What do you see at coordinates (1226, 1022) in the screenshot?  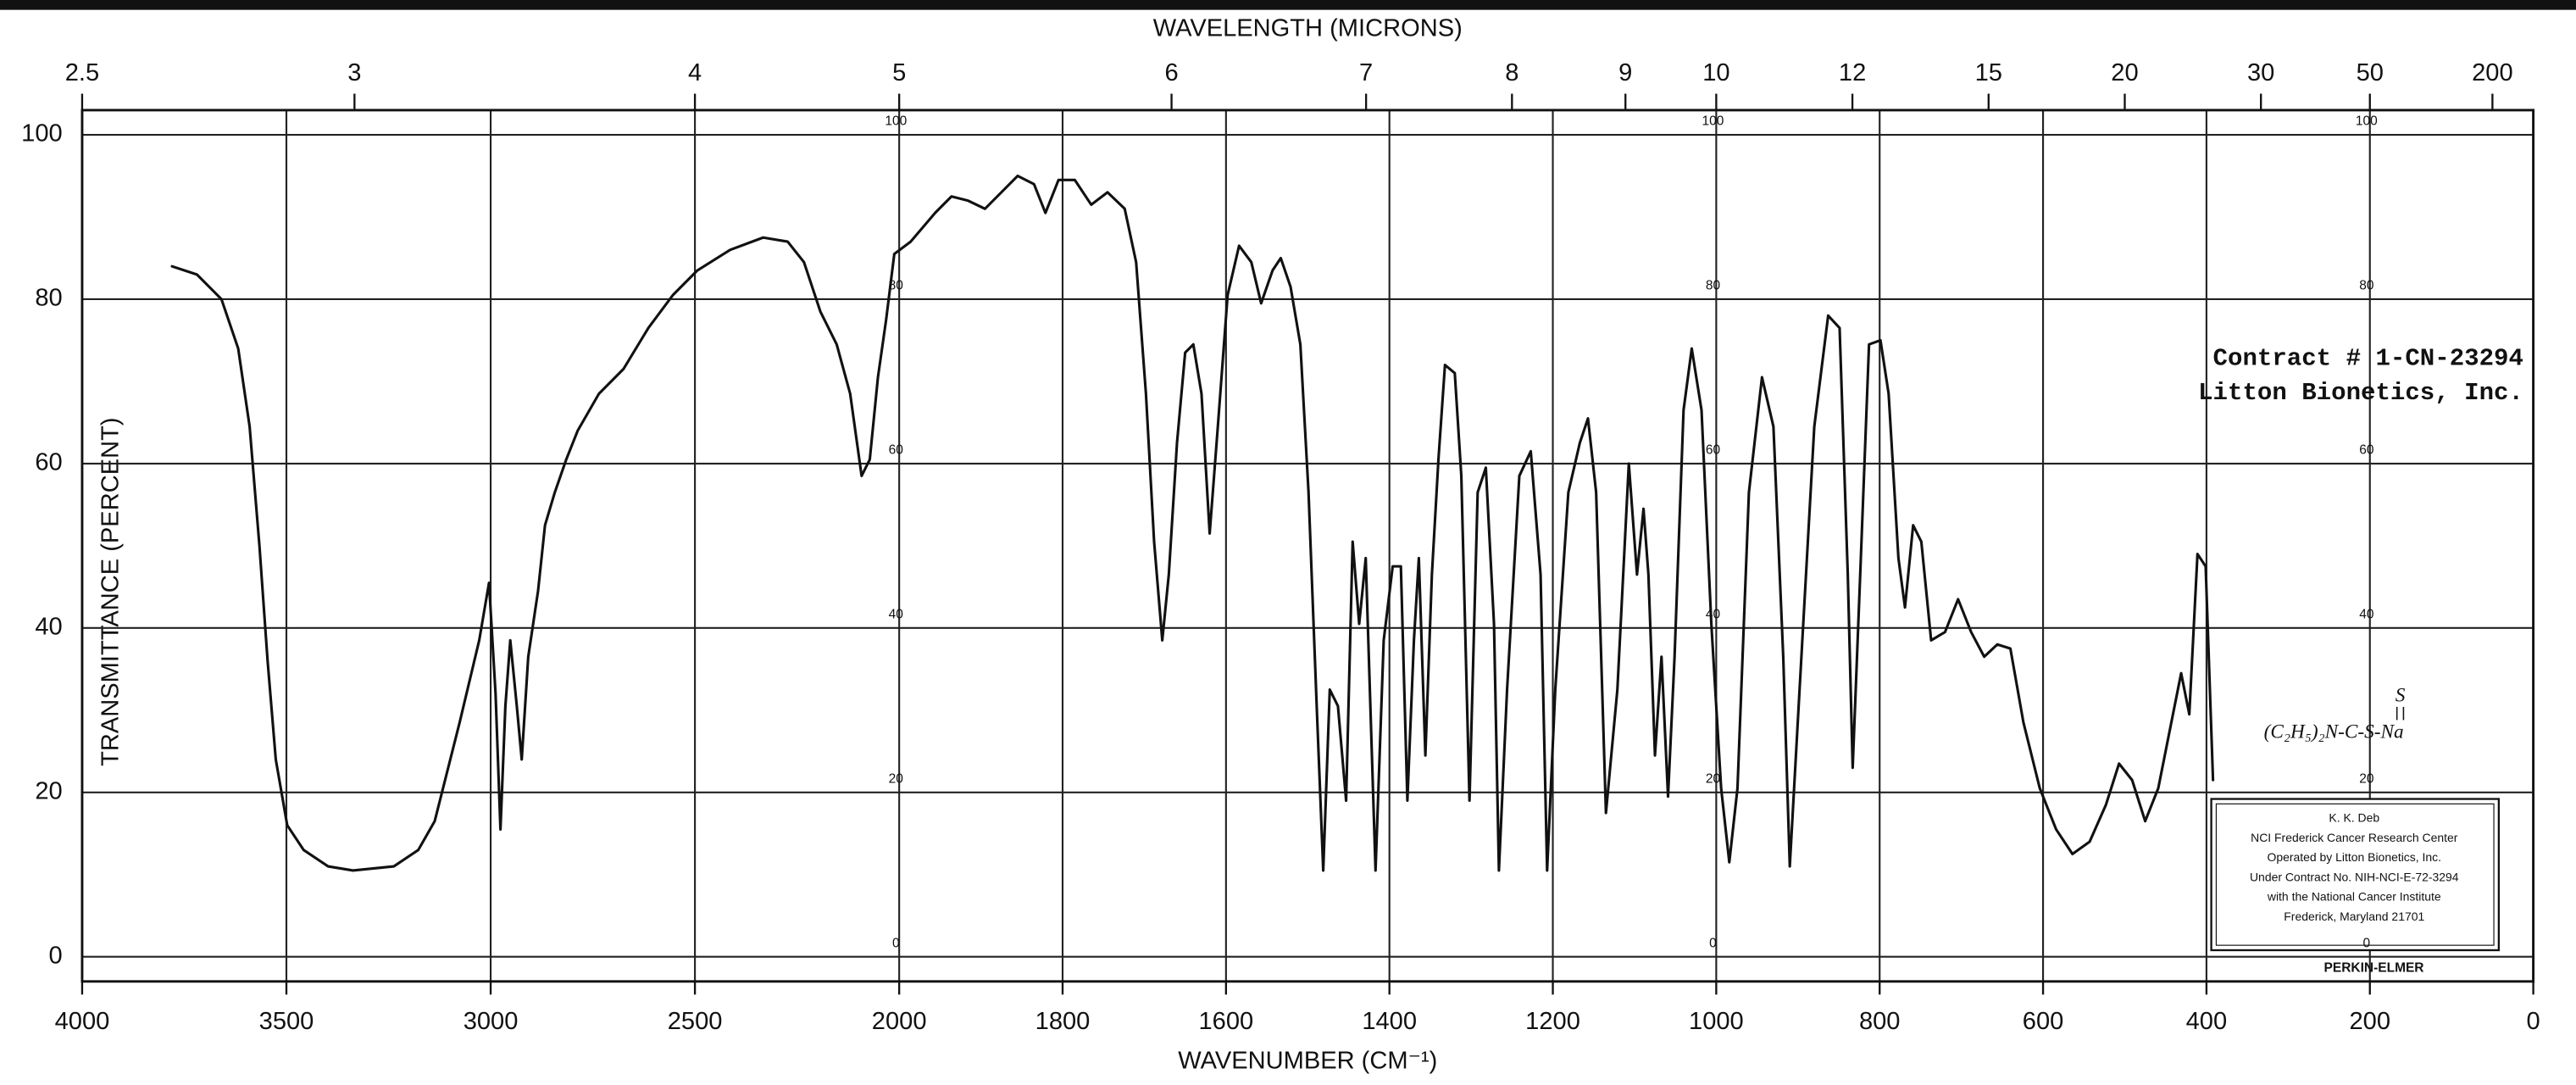 I see `x-tick-label: 1600` at bounding box center [1226, 1022].